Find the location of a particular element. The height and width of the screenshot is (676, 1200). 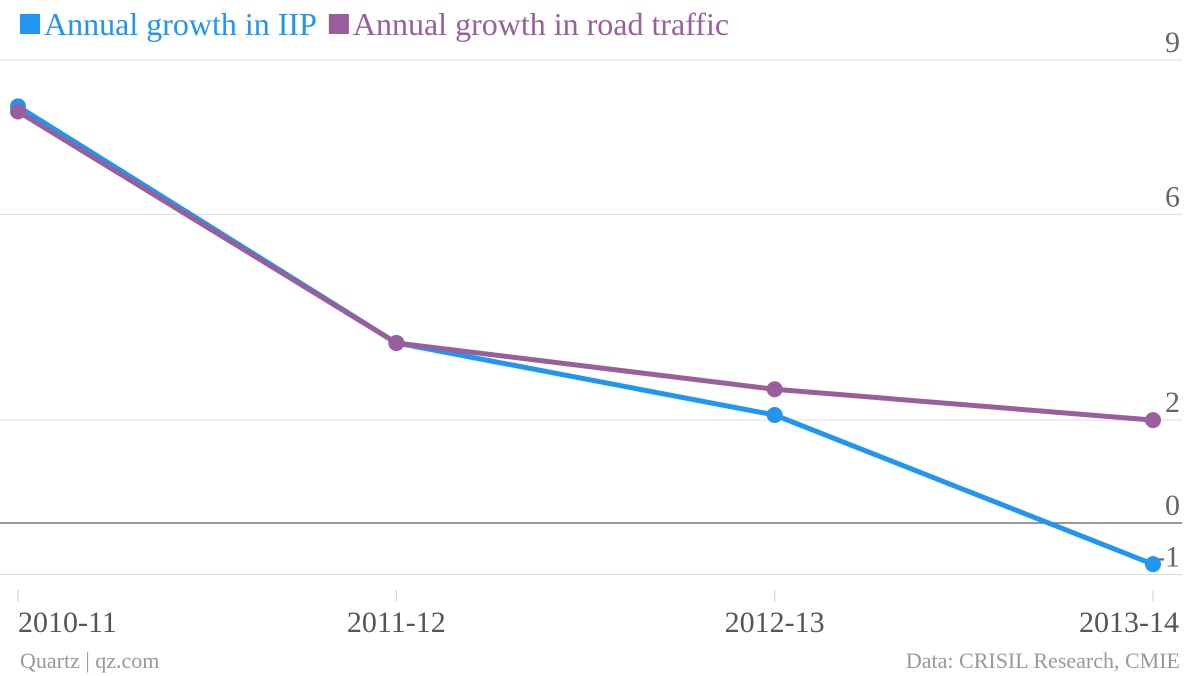

y-tick-label: 9 is located at coordinates (1172, 42).